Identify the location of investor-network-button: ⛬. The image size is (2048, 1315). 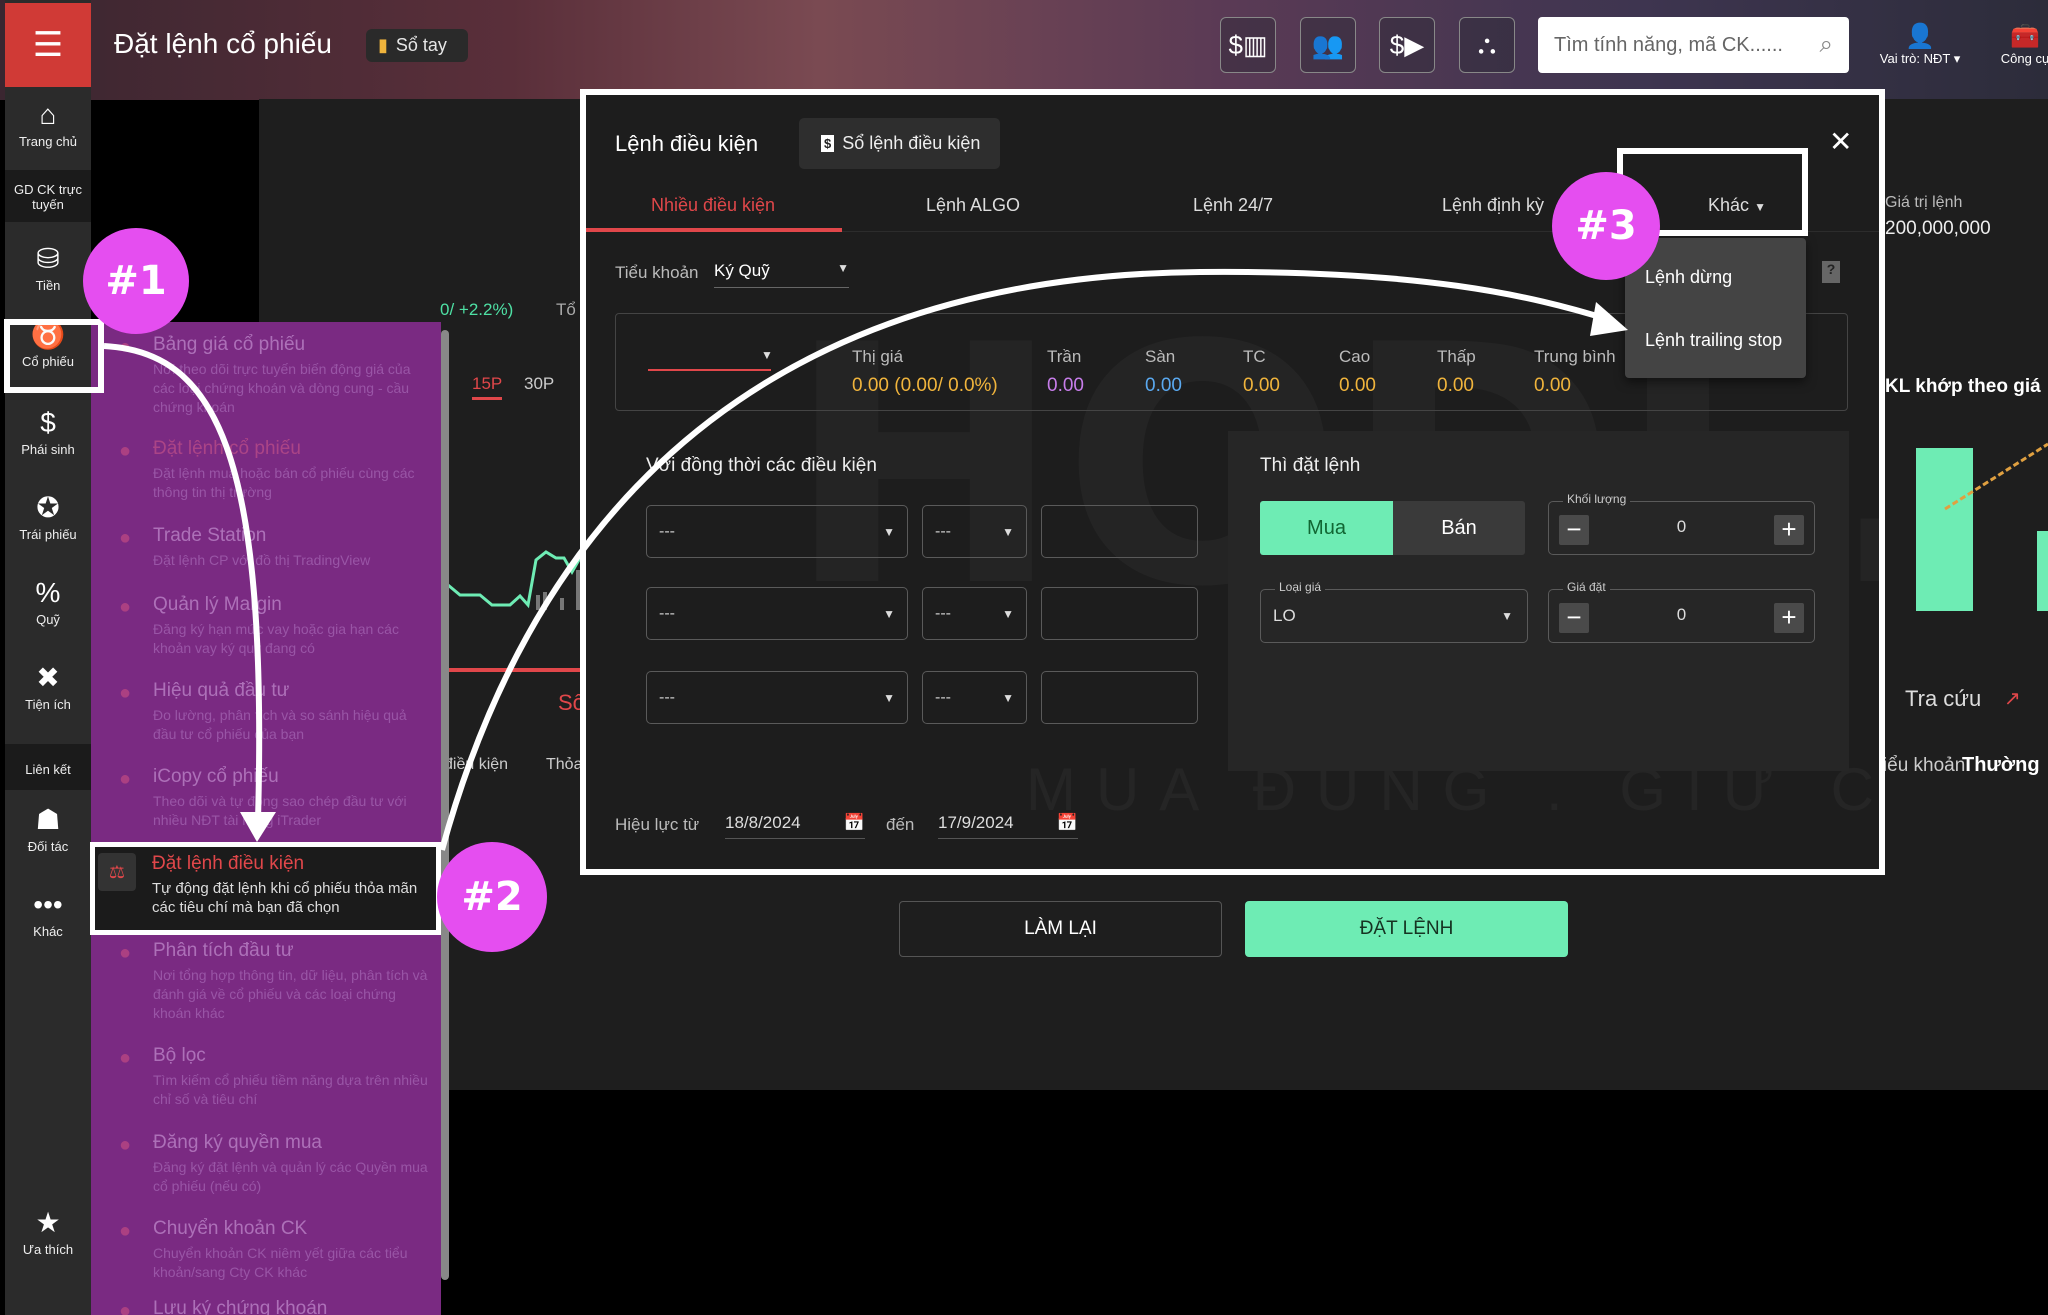
(1487, 45).